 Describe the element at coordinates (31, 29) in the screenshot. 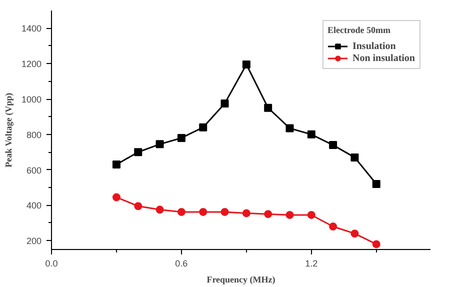

I see `y-tick-label: 1400` at that location.